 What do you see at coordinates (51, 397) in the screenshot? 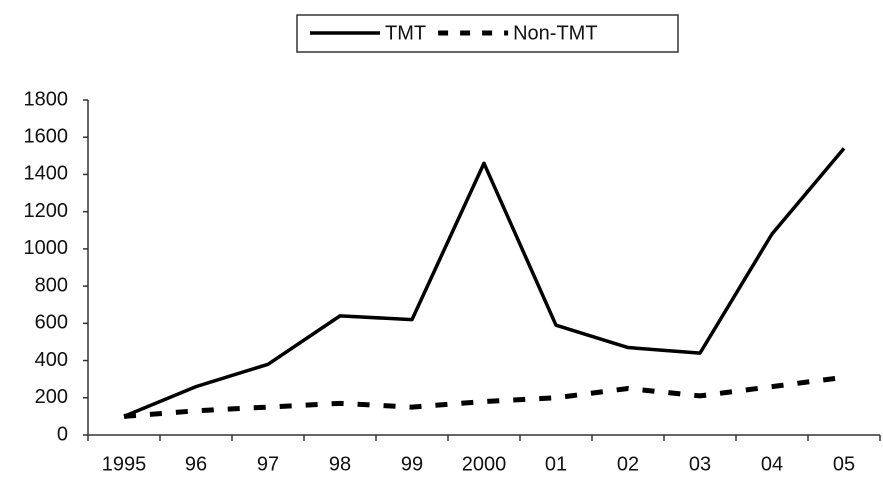
I see `y-tick-label: 200` at bounding box center [51, 397].